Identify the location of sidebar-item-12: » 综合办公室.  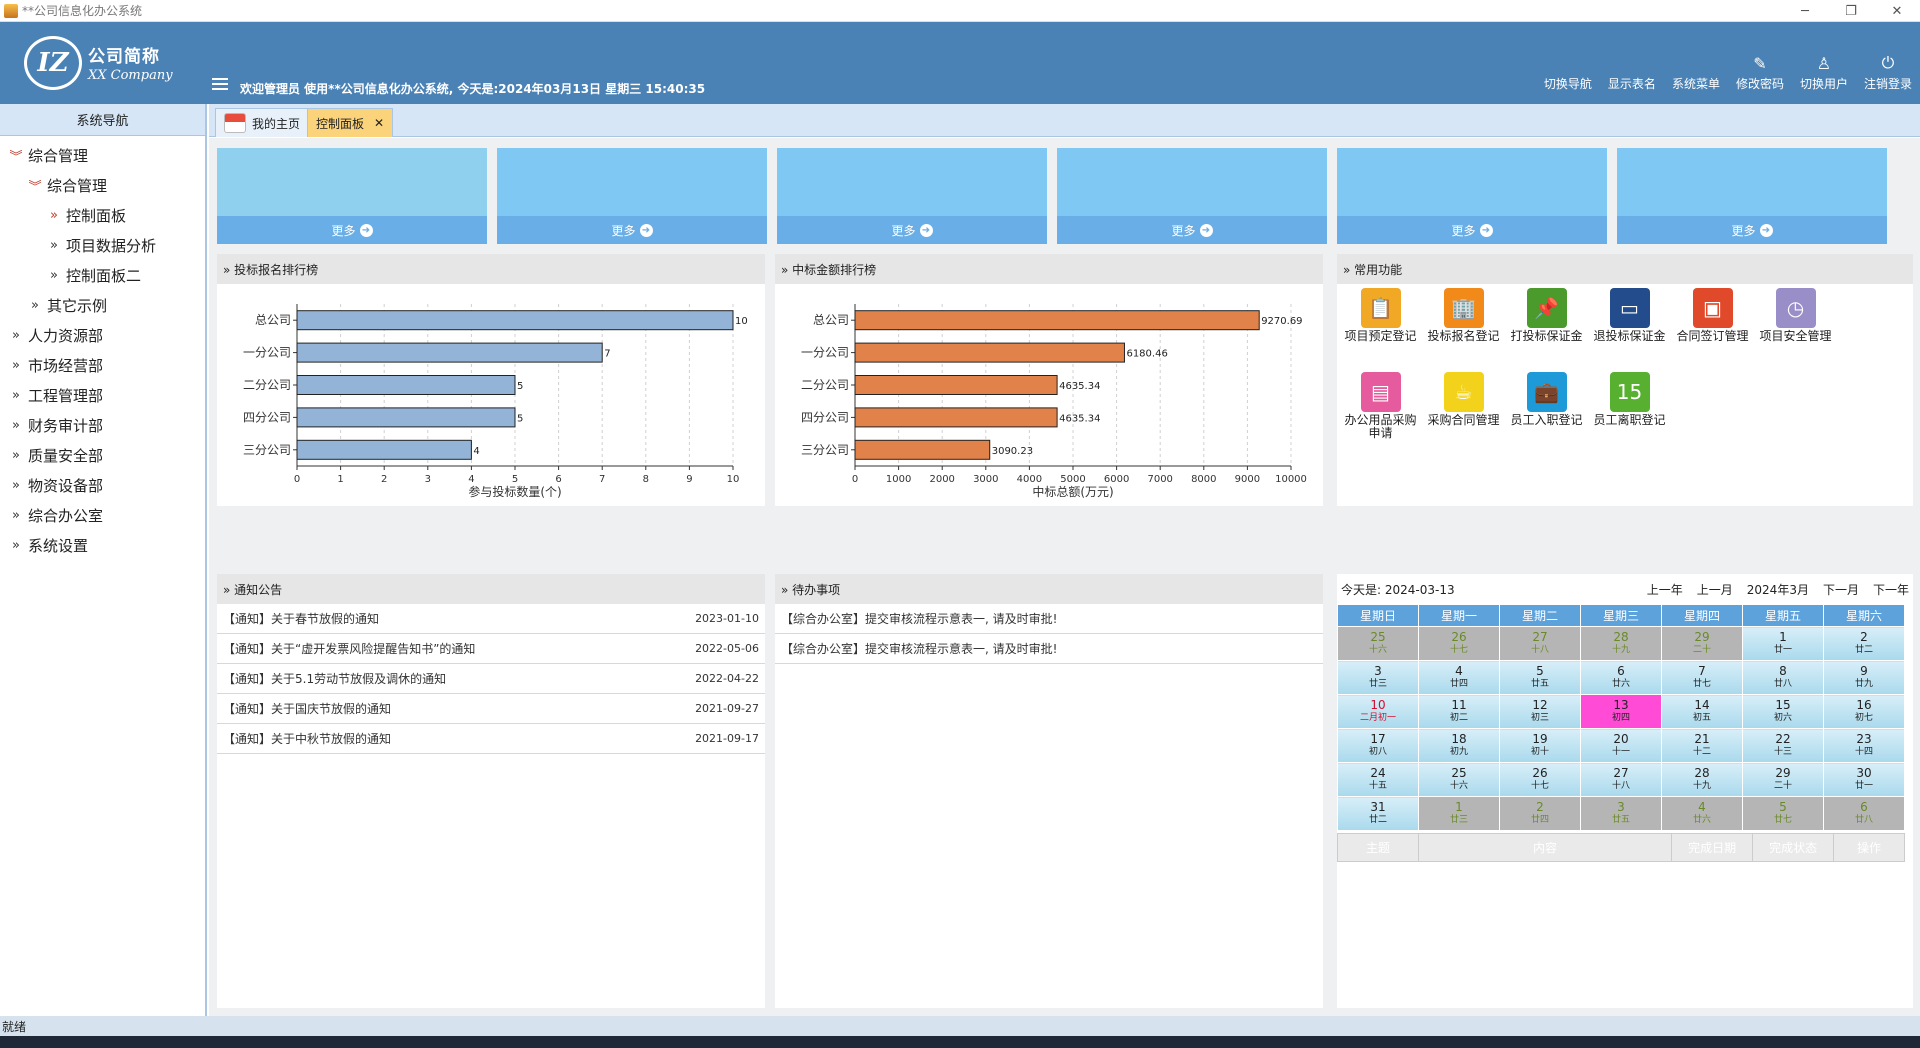
(102, 515).